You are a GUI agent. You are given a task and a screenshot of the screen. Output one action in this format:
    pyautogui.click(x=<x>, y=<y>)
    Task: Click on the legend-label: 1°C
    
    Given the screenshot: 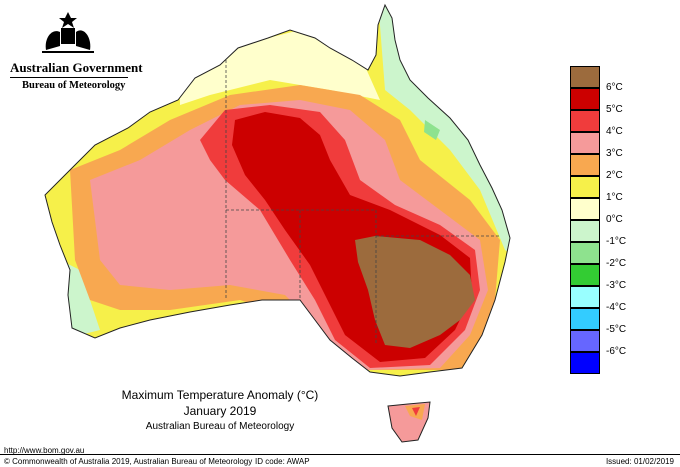 What is the action you would take?
    pyautogui.click(x=614, y=197)
    